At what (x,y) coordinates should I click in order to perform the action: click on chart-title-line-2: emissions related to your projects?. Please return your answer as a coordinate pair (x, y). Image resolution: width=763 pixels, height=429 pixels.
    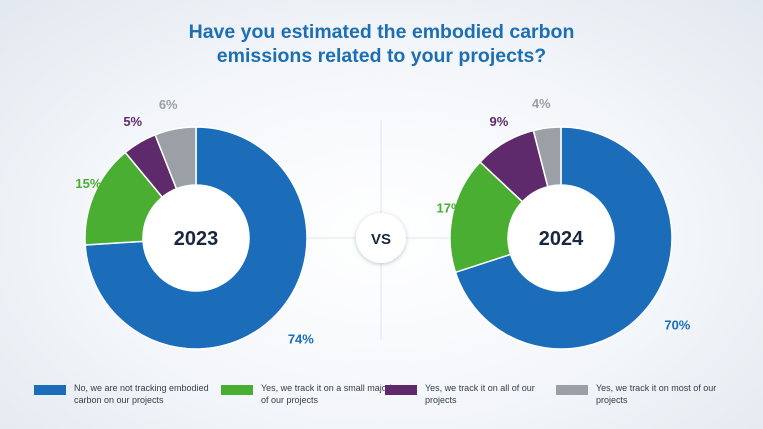
    Looking at the image, I should click on (381, 56).